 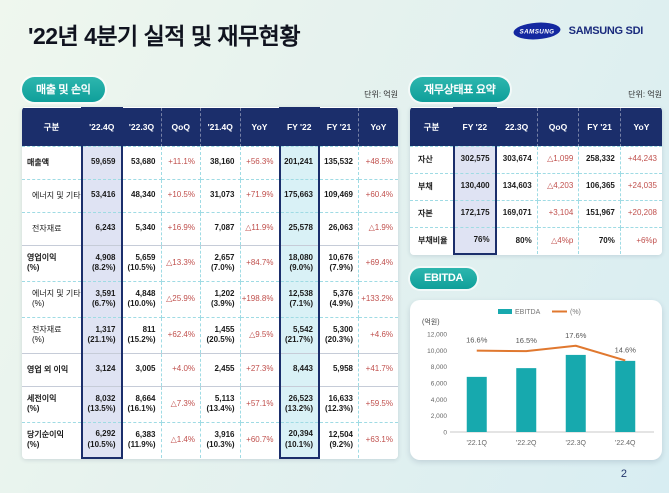 I want to click on table-cell: 80%, so click(x=516, y=240).